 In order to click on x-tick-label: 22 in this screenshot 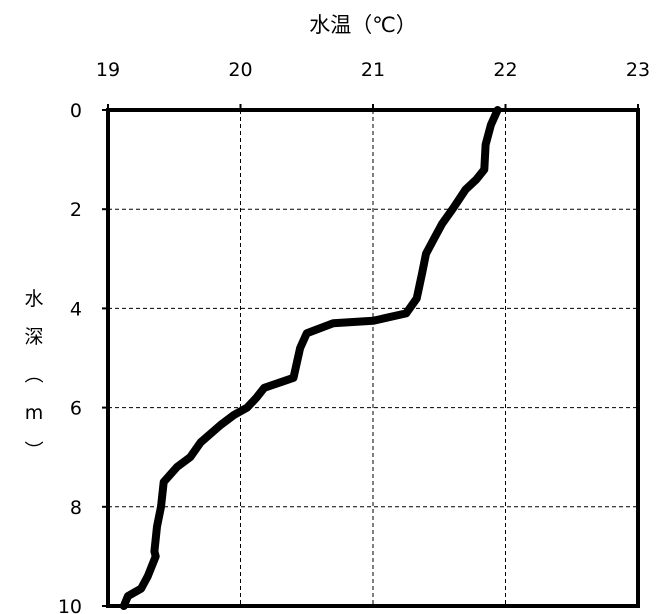, I will do `click(505, 70)`.